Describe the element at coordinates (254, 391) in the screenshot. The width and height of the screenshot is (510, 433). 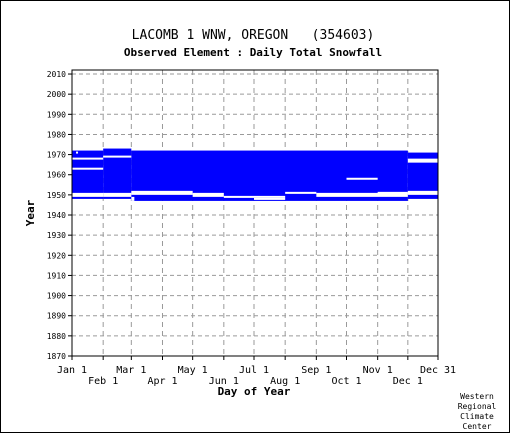
I see `x-axis-label: Day of Year` at that location.